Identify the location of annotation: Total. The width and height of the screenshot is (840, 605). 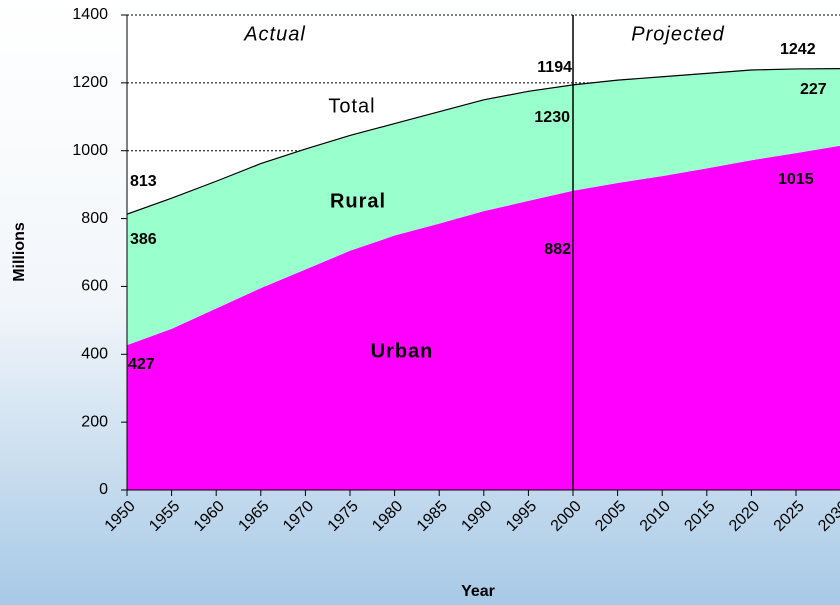
(351, 106).